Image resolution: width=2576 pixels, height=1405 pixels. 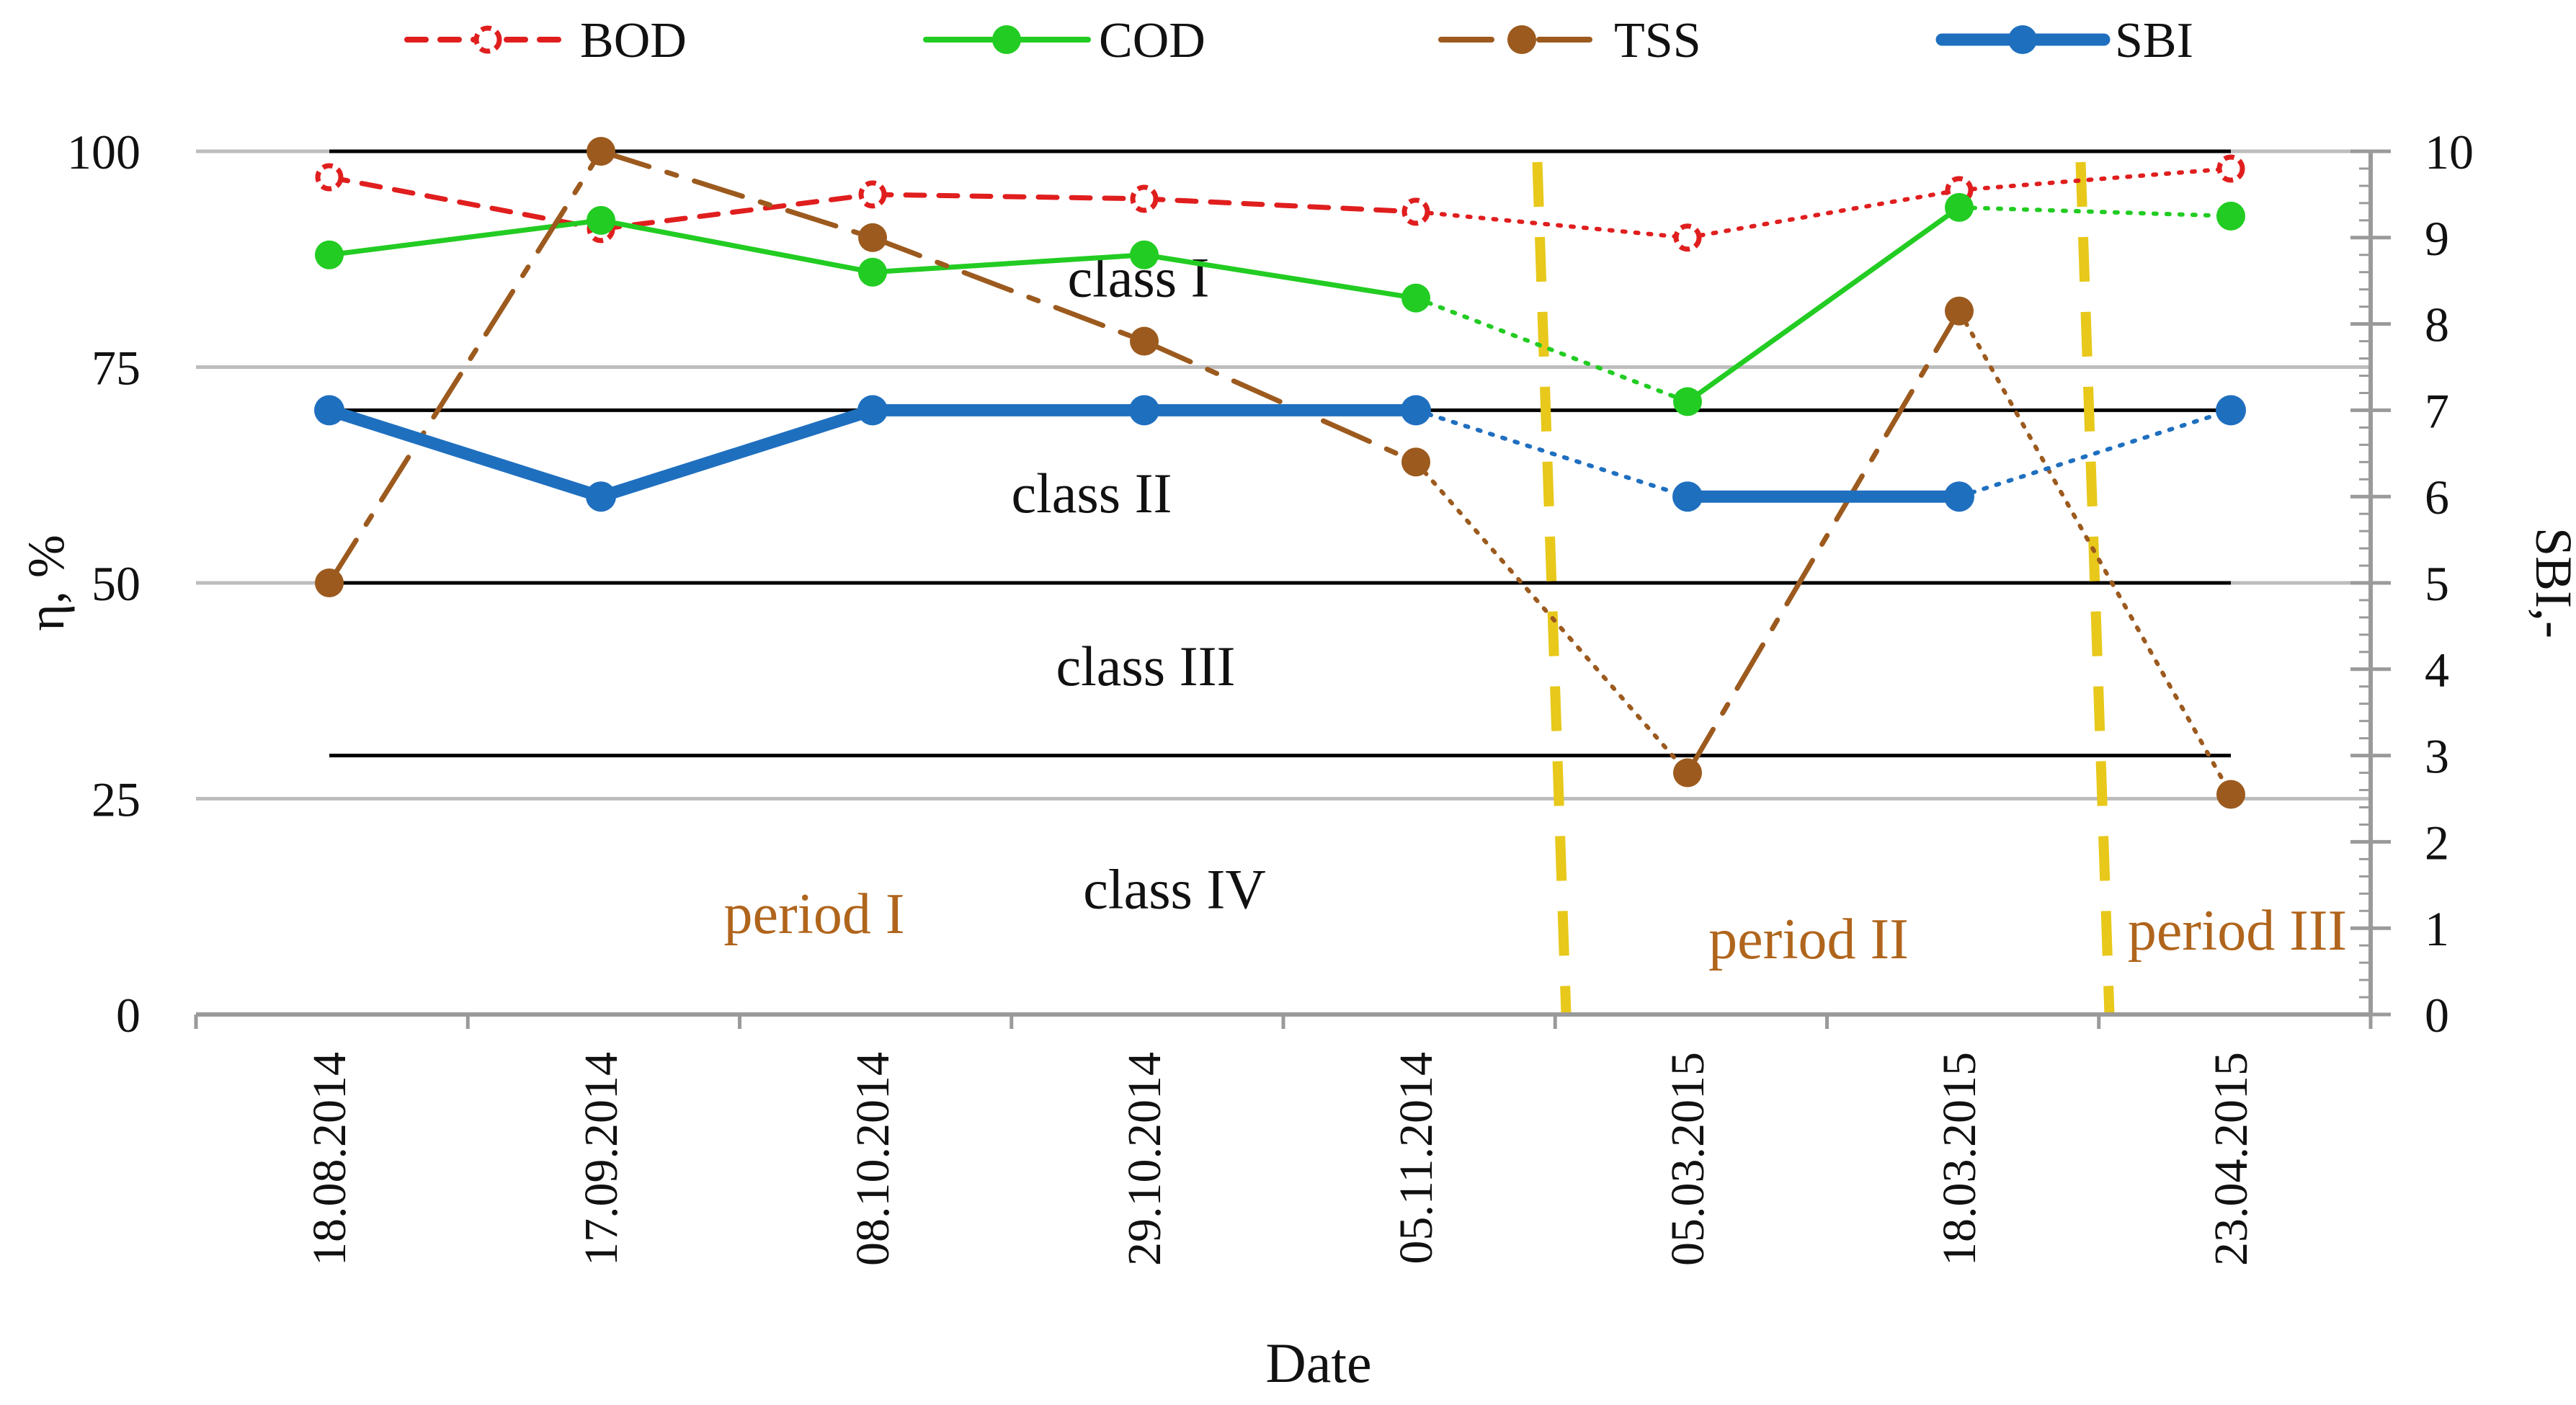 What do you see at coordinates (46, 583) in the screenshot?
I see `y-left-axis-title: η, %` at bounding box center [46, 583].